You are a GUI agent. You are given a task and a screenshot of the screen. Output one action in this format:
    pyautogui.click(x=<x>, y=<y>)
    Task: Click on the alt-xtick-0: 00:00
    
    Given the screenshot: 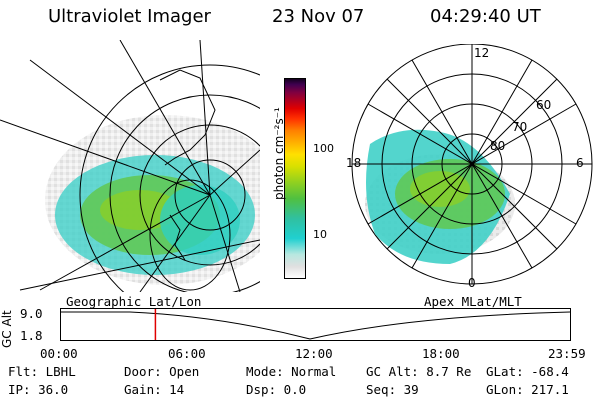 What is the action you would take?
    pyautogui.click(x=59, y=353)
    